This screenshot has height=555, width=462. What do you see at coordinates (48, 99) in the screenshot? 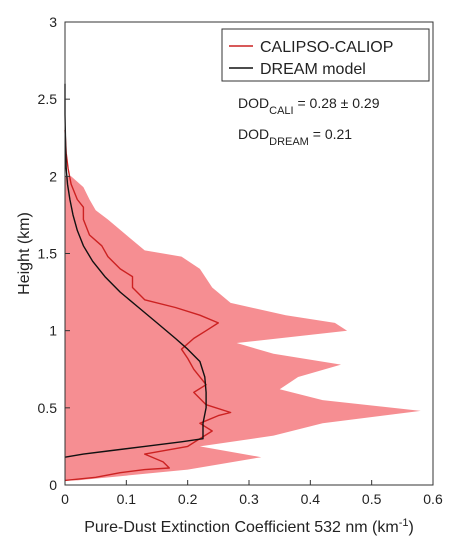
I see `y-tick-label: 2.5` at bounding box center [48, 99].